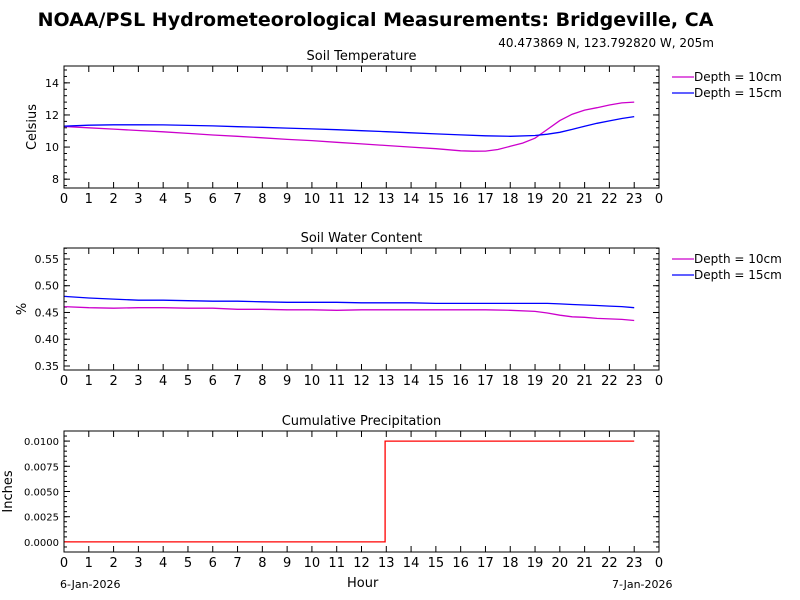 The height and width of the screenshot is (600, 800). I want to click on x-axis-label: Hour, so click(363, 583).